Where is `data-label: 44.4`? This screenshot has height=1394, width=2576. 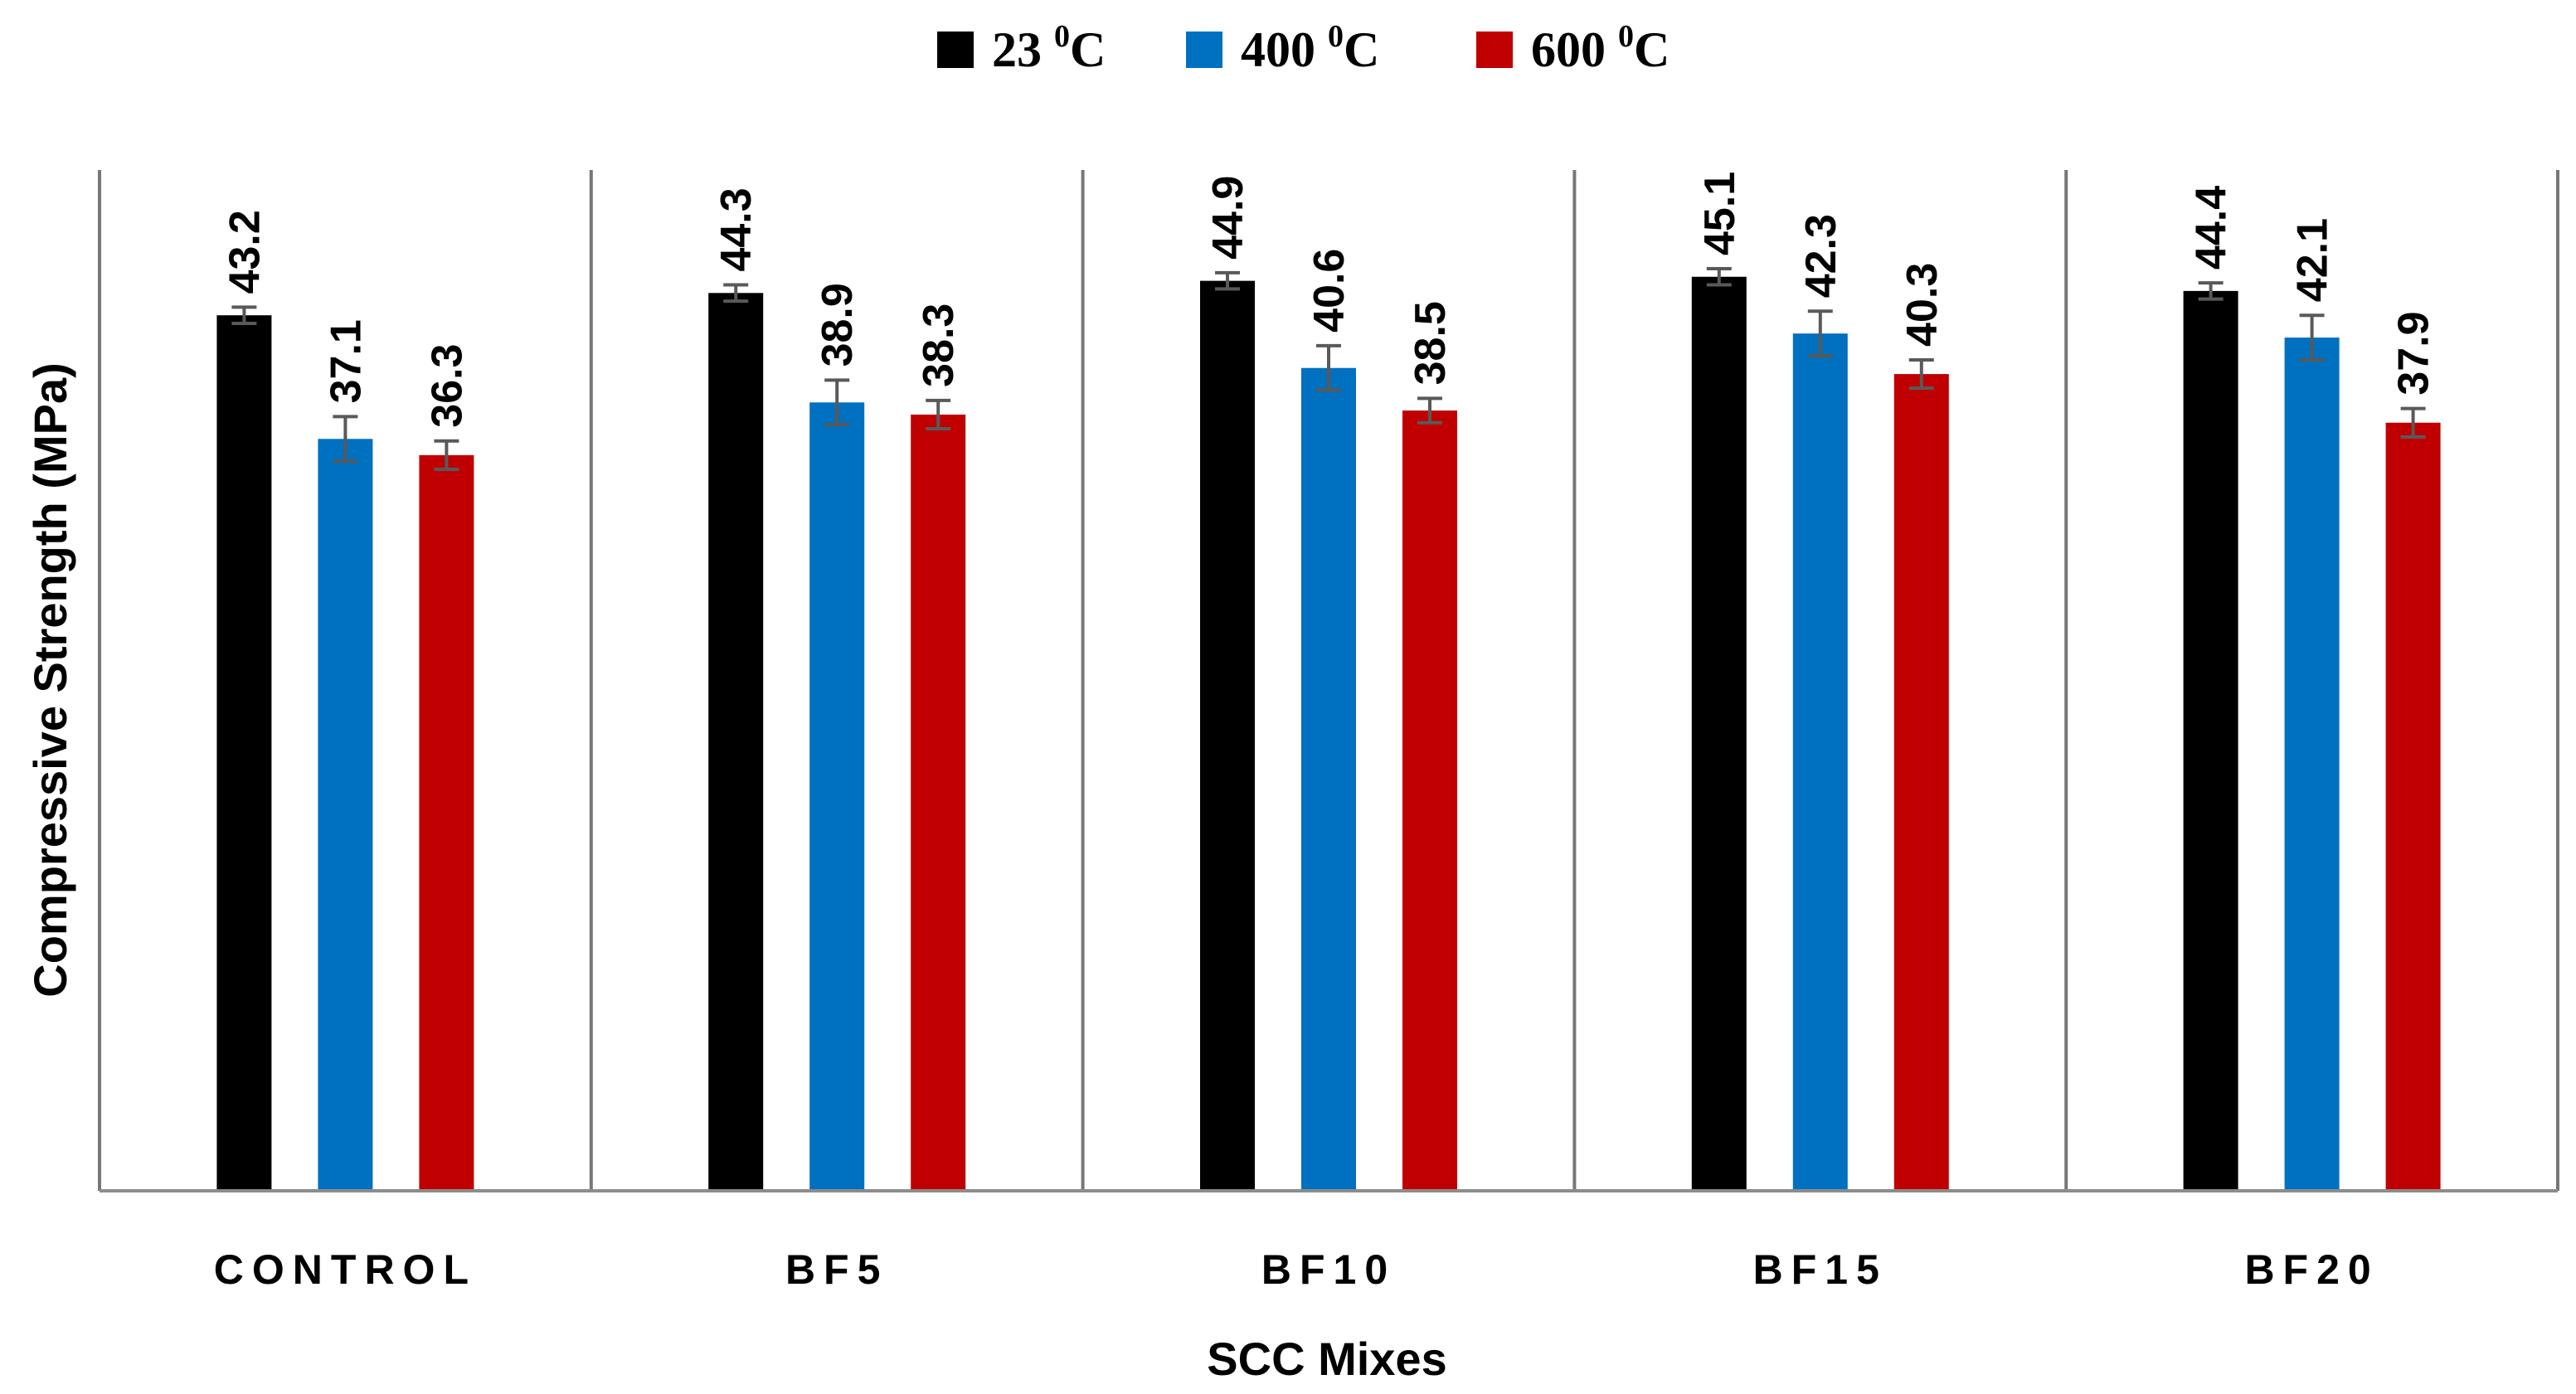 data-label: 44.4 is located at coordinates (2212, 228).